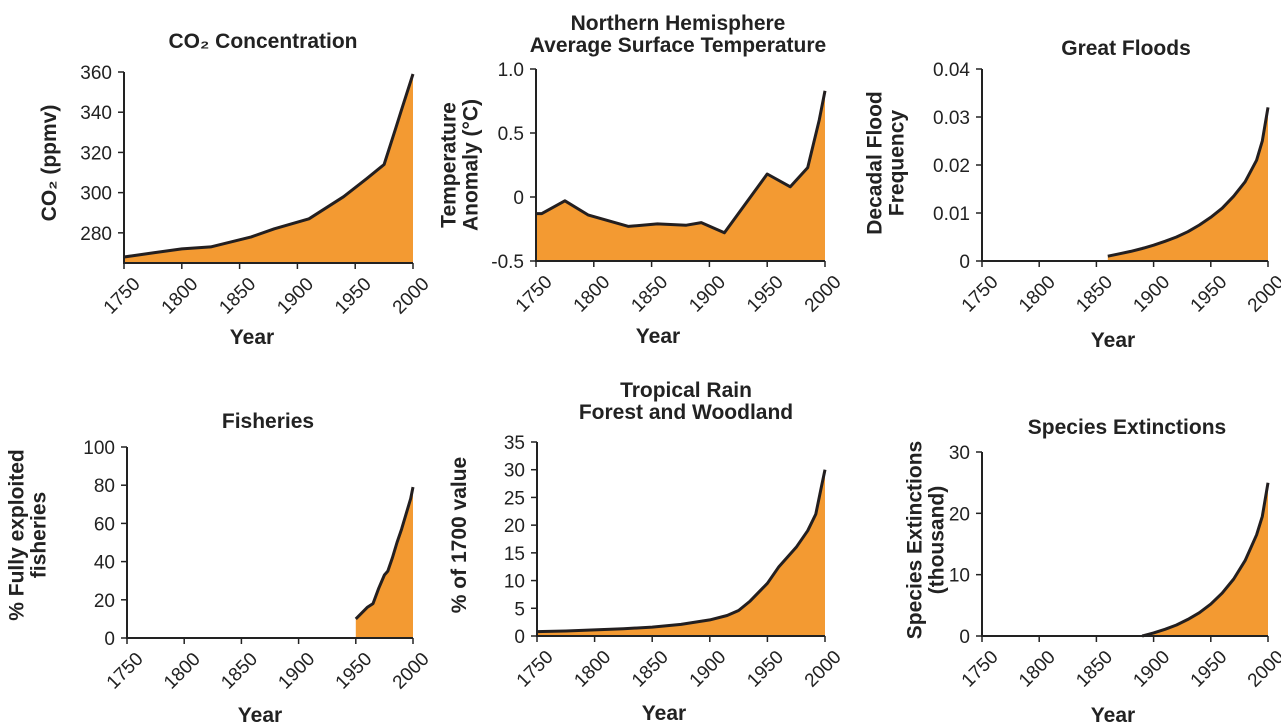 This screenshot has width=1281, height=728. Describe the element at coordinates (511, 70) in the screenshot. I see `y-tick-label: 1.0` at that location.